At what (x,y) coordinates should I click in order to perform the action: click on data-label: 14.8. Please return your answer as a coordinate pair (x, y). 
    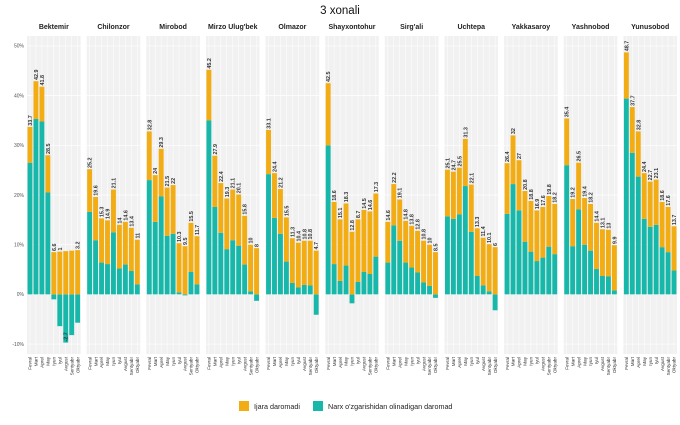
    Looking at the image, I should click on (407, 214).